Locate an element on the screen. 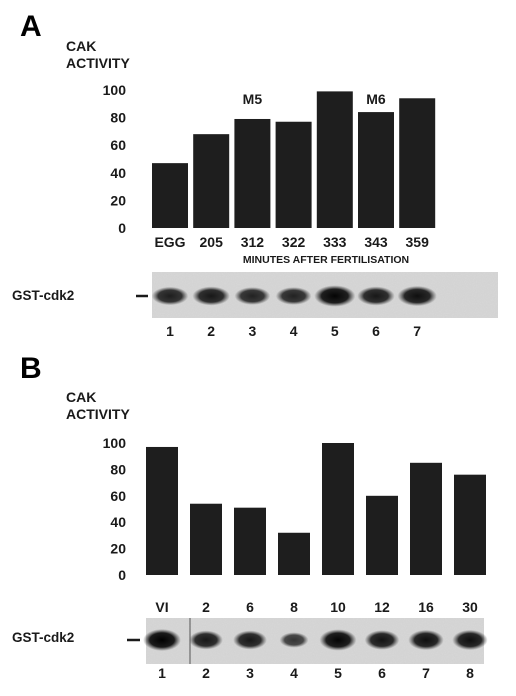 The image size is (516, 696). x-tick-labels: EGG 205 312 322 333 343 359 is located at coordinates (291, 242).